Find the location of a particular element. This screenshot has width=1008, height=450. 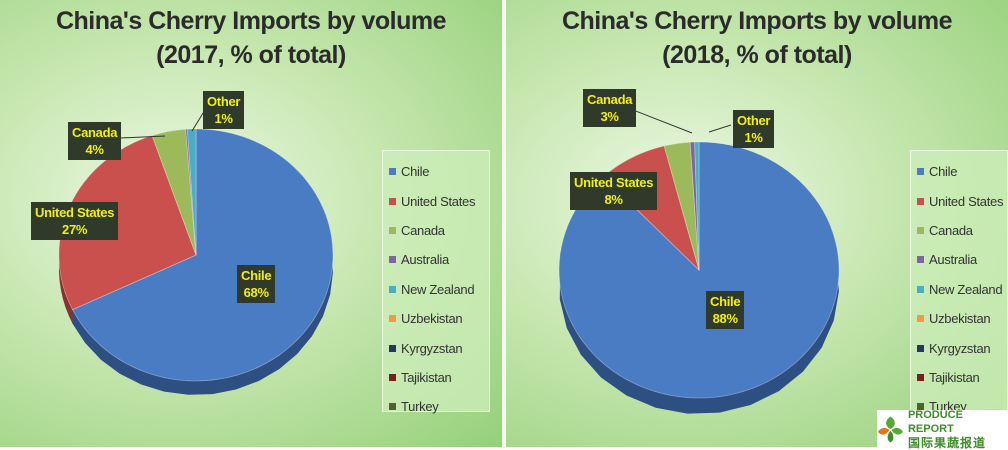

data-label-canada: Canada 4% is located at coordinates (95, 141).